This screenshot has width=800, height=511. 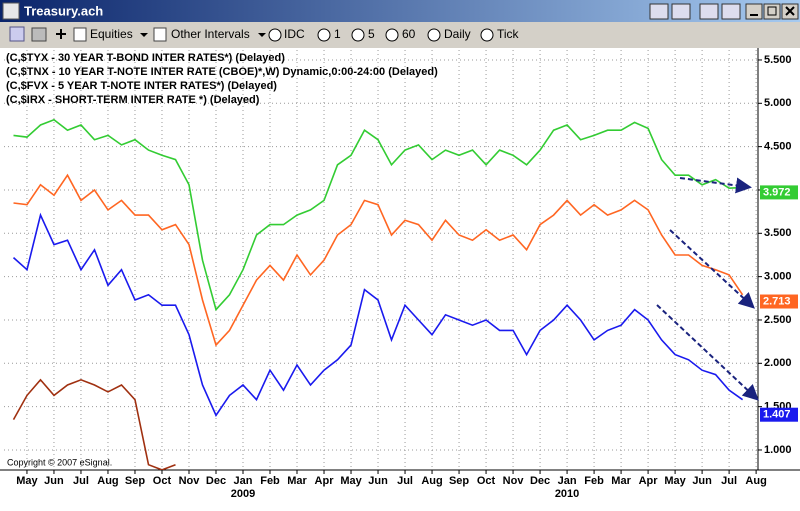 I want to click on series-line, so click(x=94, y=424).